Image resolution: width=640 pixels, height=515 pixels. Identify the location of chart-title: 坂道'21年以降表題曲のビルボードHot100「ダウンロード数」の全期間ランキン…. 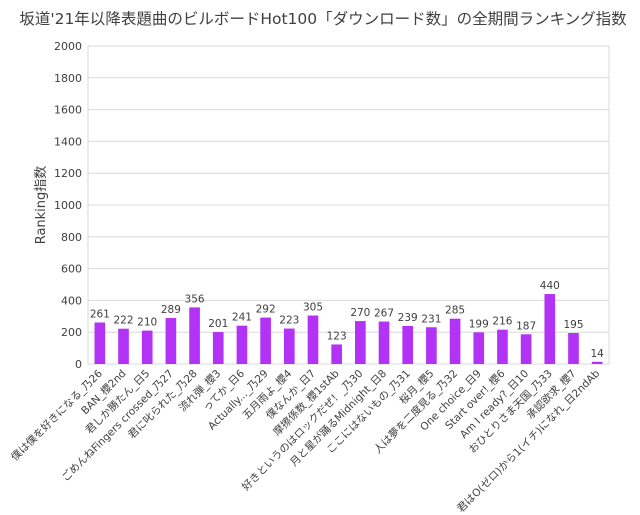
(323, 19).